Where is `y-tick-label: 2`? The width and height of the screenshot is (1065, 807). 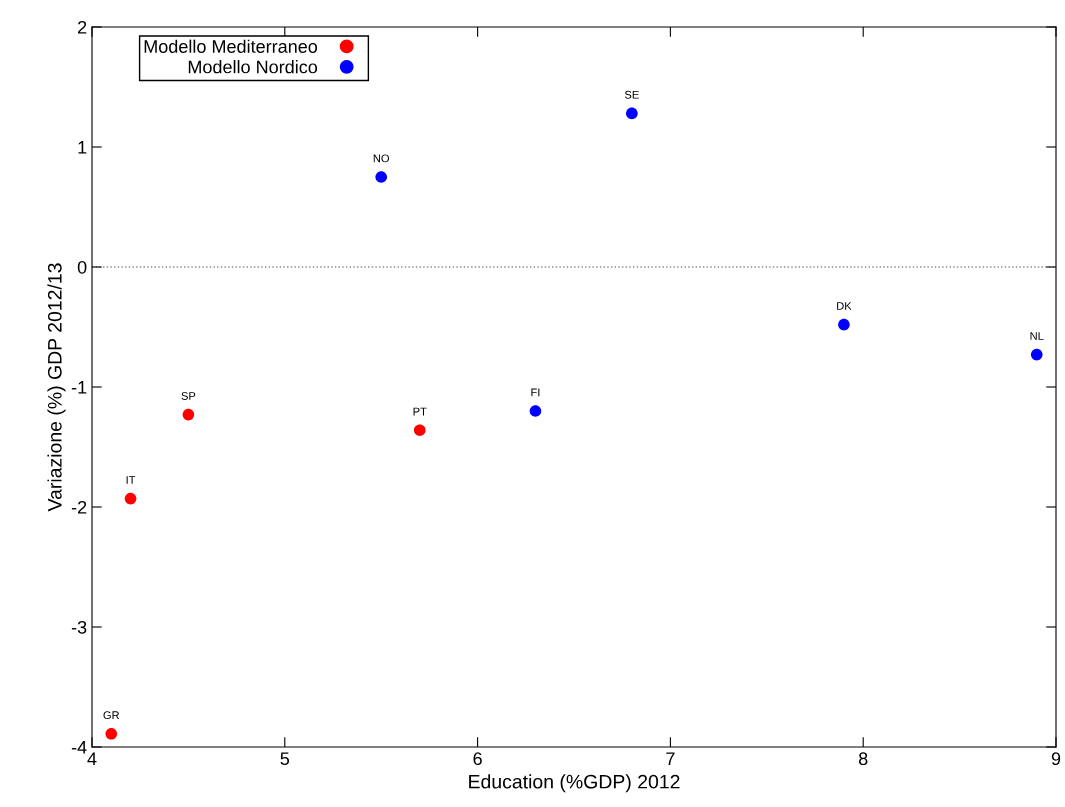
y-tick-label: 2 is located at coordinates (82, 27).